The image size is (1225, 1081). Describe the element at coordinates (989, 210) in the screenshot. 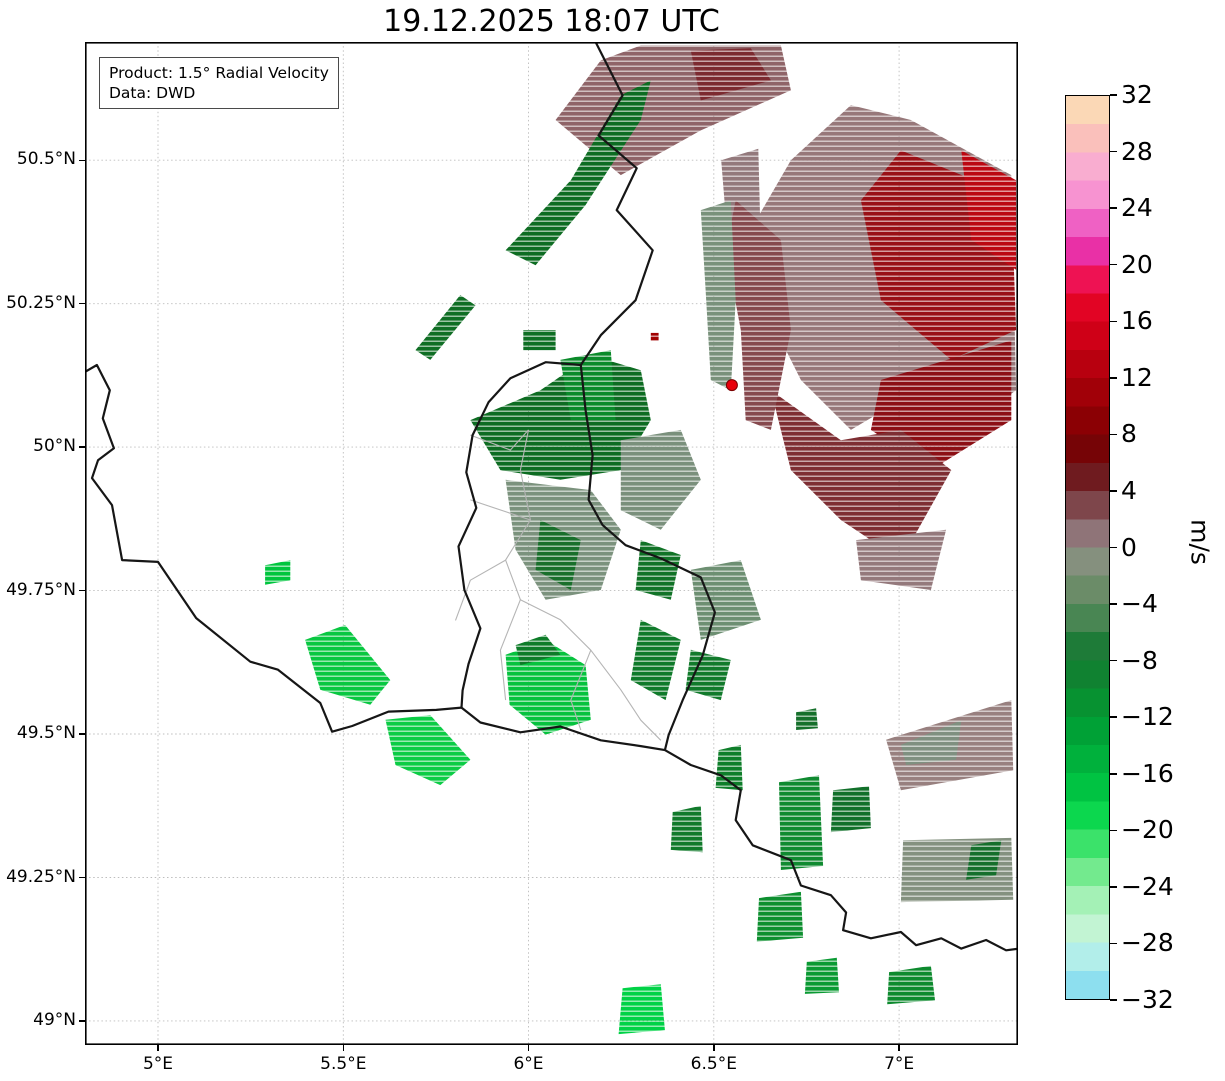

I see `radar-region-ne-red-bright` at that location.